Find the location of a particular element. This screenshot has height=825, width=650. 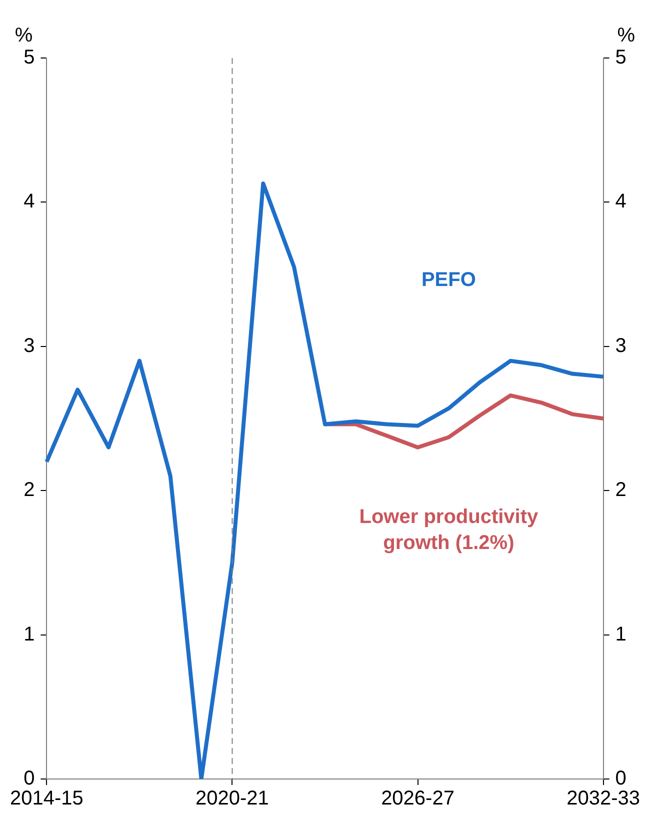

y2-tick-label: 1 is located at coordinates (620, 634).